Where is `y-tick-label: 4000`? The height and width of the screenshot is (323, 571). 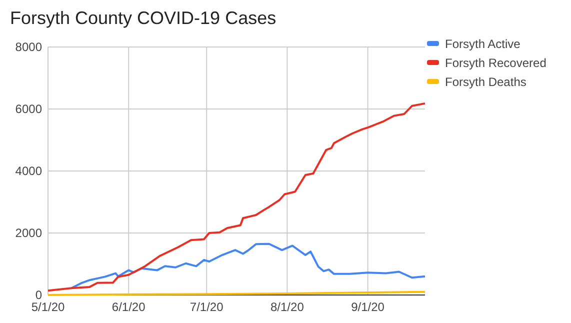
y-tick-label: 4000 is located at coordinates (28, 171).